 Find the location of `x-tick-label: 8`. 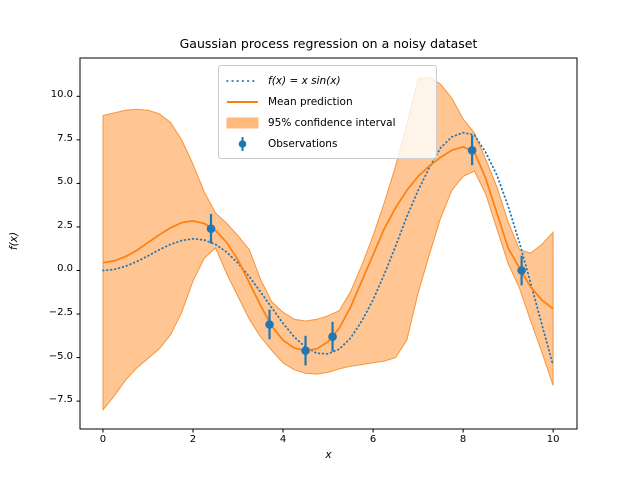

x-tick-label: 8 is located at coordinates (463, 439).